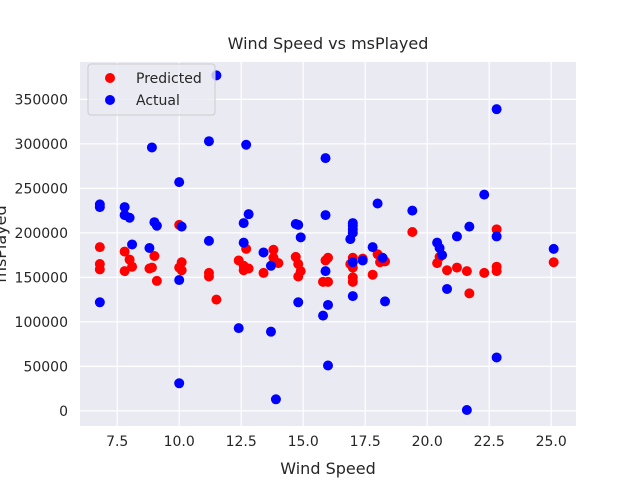 This screenshot has width=640, height=485. Describe the element at coordinates (551, 442) in the screenshot. I see `x-tick-label: 25.0` at that location.